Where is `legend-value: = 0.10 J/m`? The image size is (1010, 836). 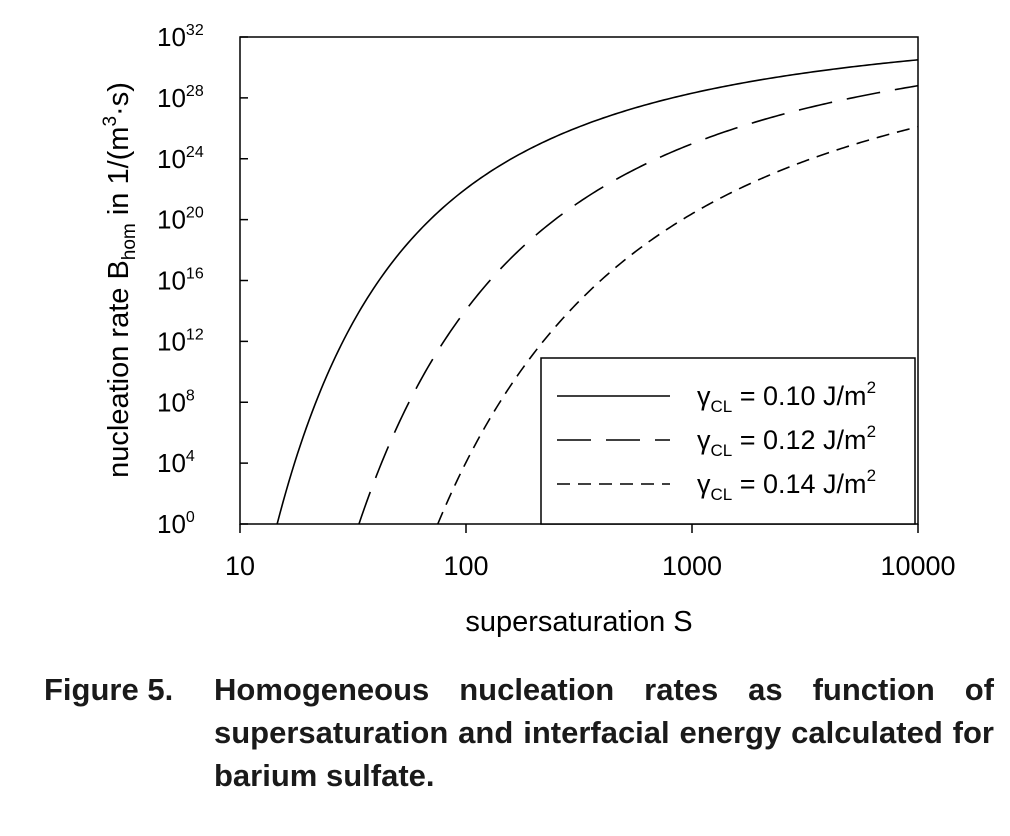 legend-value: = 0.10 J/m is located at coordinates (799, 396).